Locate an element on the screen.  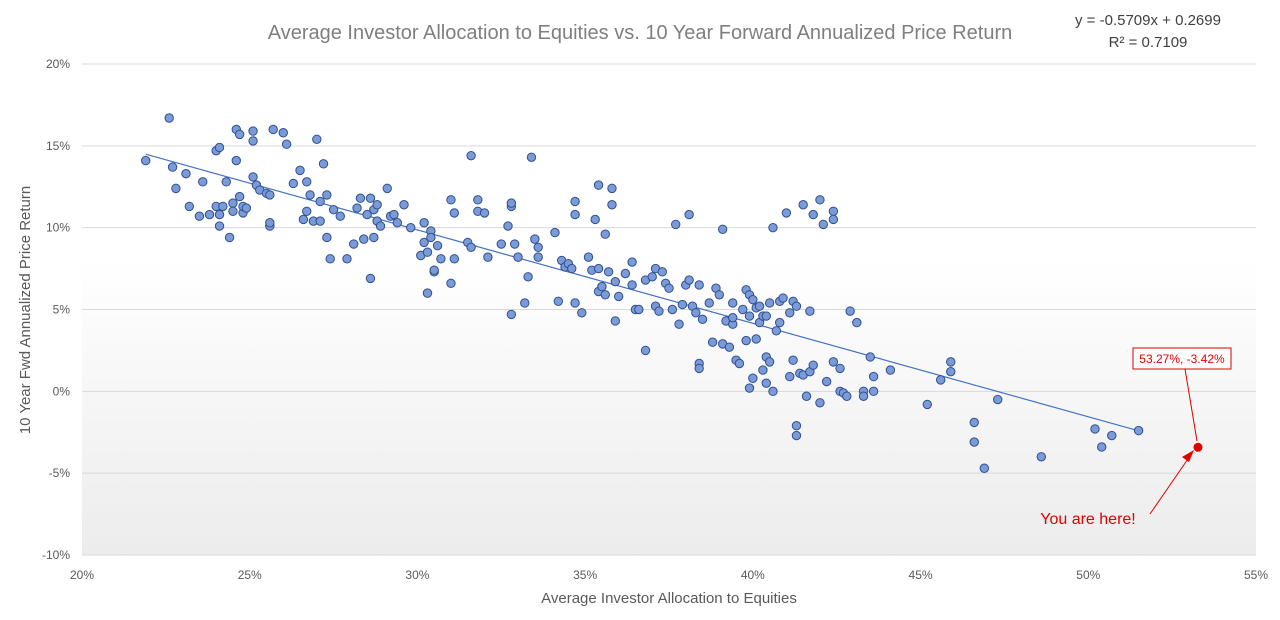
arrow-head is located at coordinates (1188, 456).